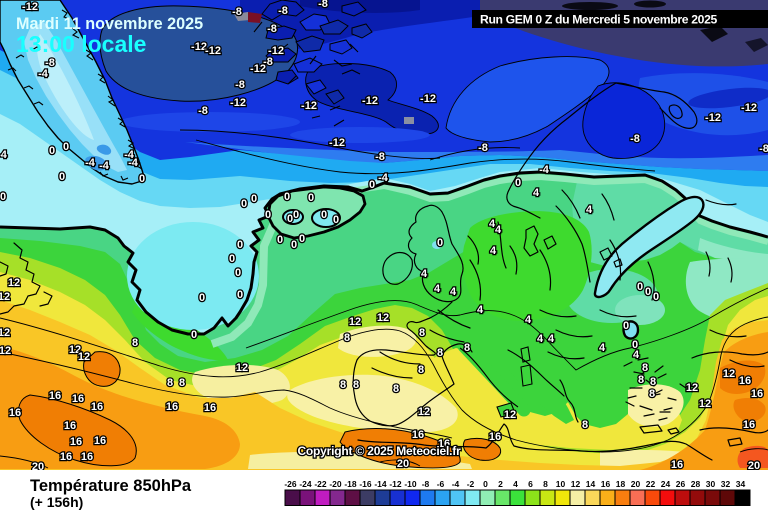 The image size is (768, 512). Describe the element at coordinates (561, 484) in the screenshot. I see `svg-text: 10` at that location.